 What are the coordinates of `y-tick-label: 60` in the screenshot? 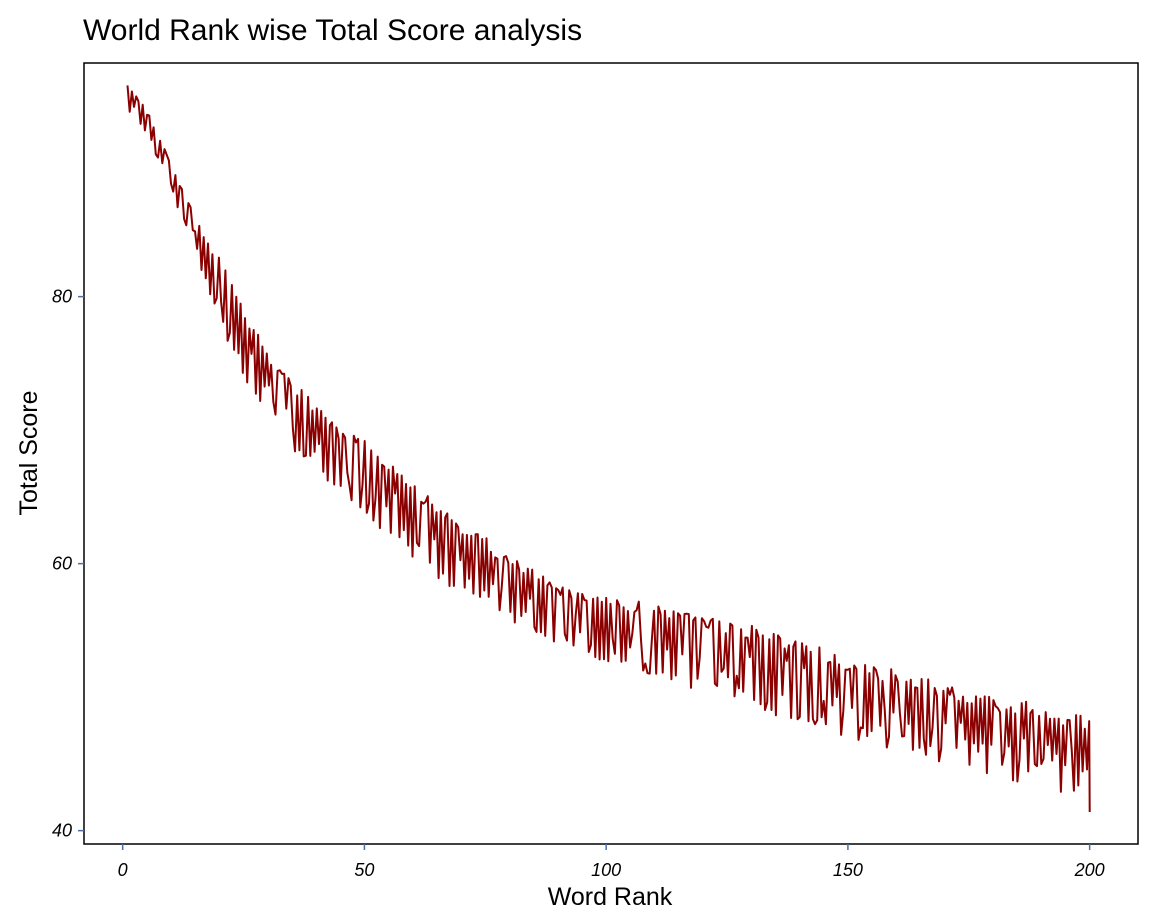 It's located at (62, 564).